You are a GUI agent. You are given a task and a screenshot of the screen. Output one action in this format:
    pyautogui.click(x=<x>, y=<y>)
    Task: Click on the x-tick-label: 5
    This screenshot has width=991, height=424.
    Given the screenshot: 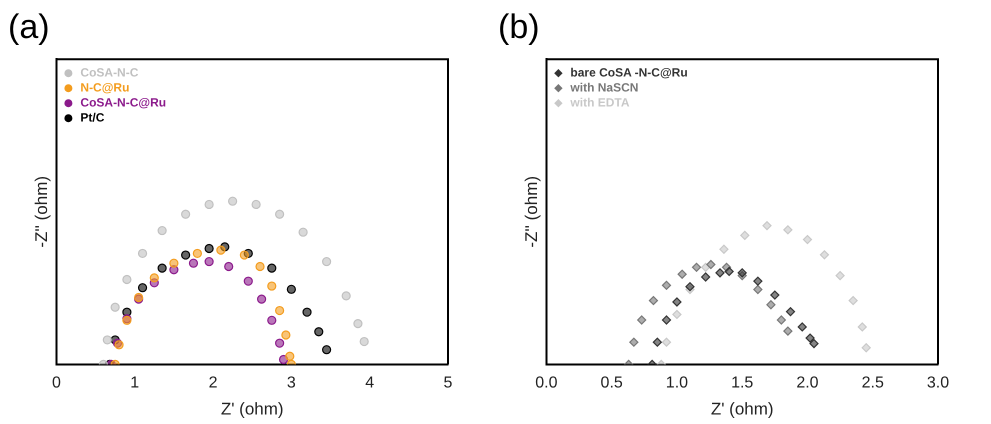 What is the action you would take?
    pyautogui.click(x=448, y=383)
    